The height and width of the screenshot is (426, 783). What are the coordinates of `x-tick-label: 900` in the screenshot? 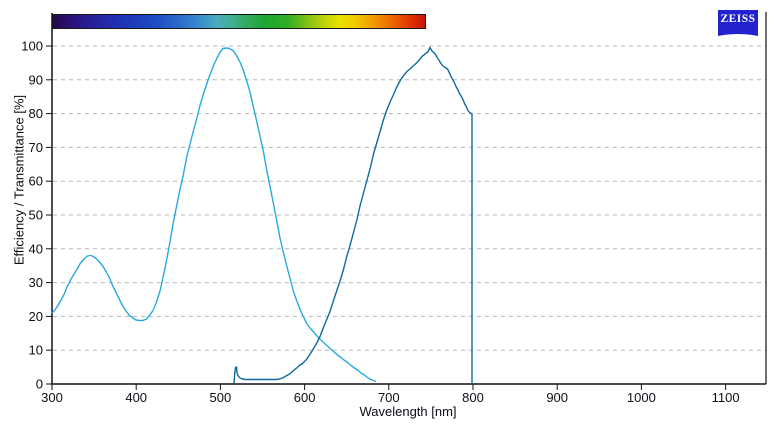 It's located at (557, 397).